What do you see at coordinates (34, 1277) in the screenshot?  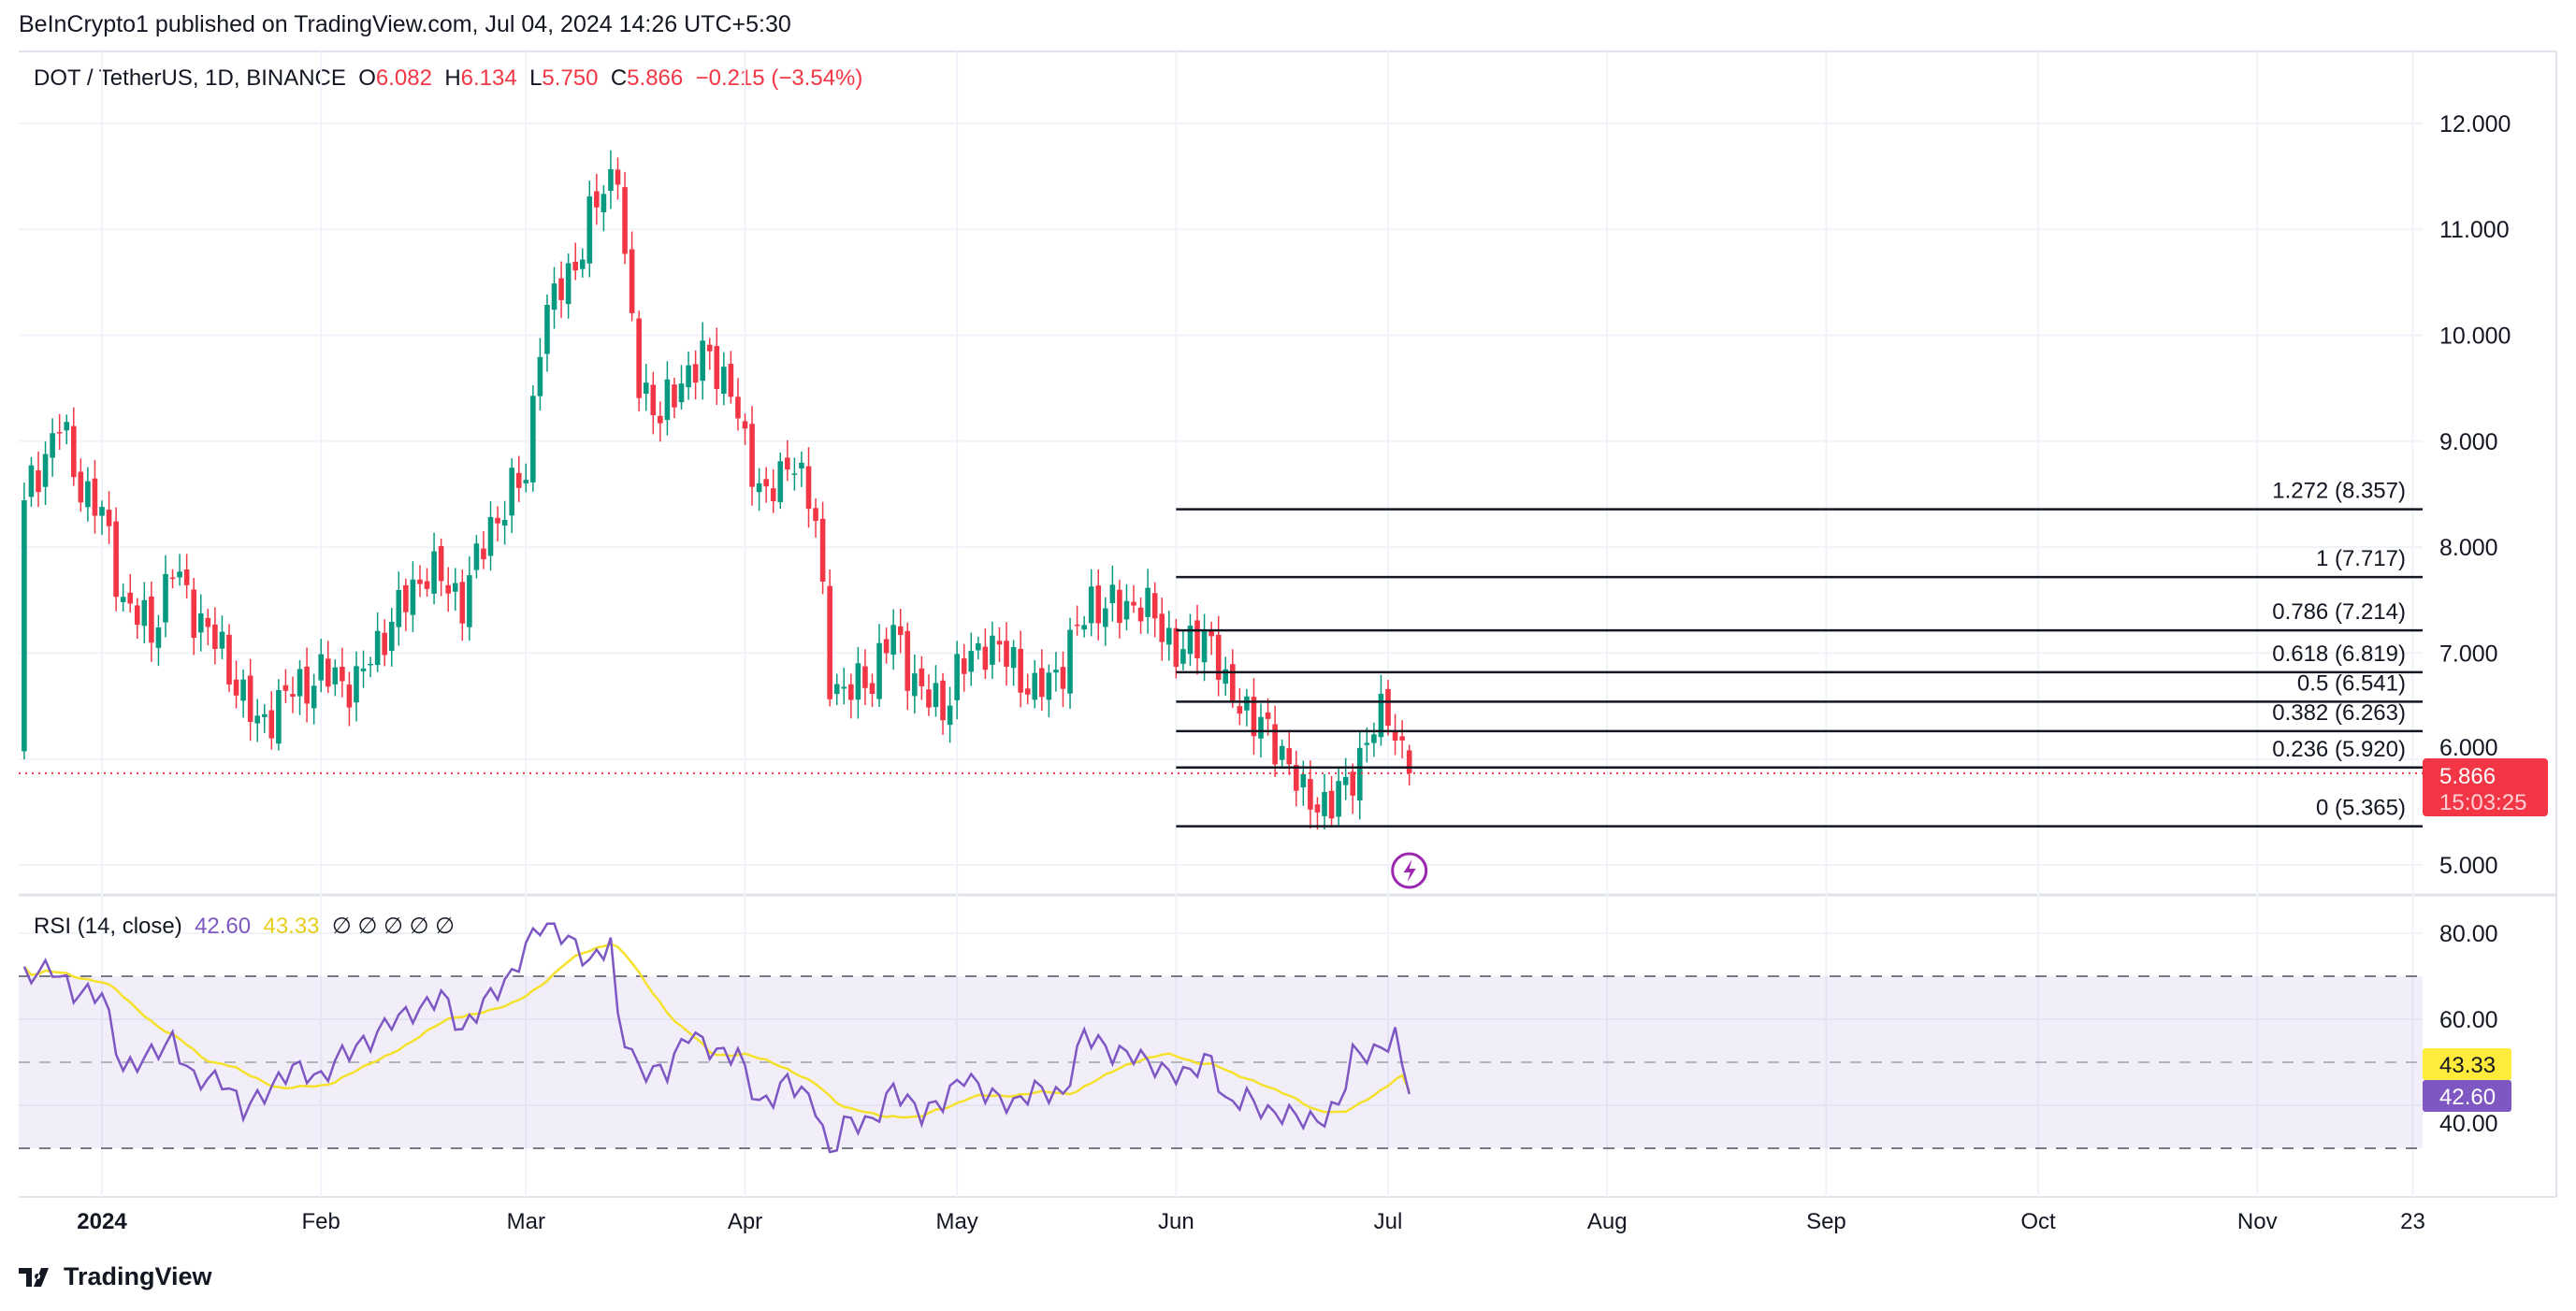 I see `tradingview-logo-icon` at bounding box center [34, 1277].